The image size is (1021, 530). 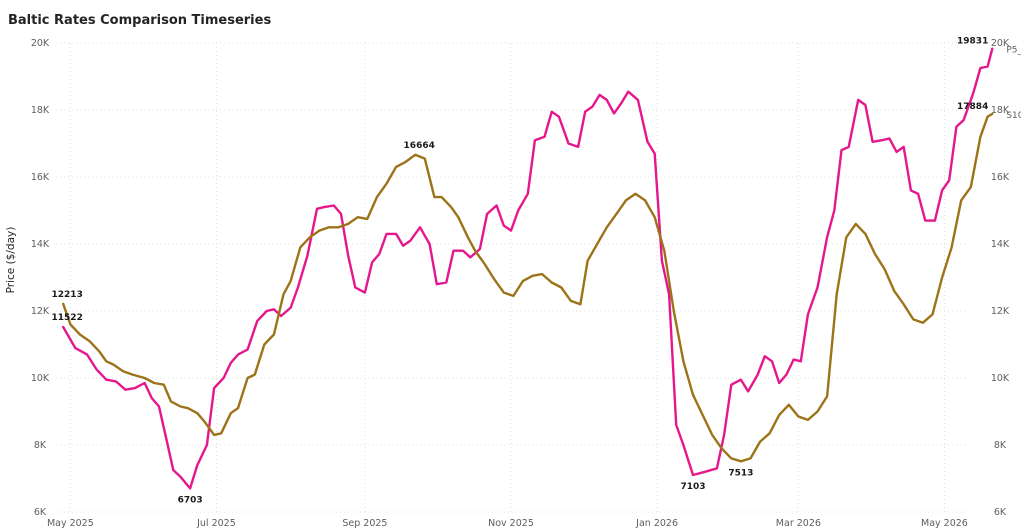 What do you see at coordinates (1000, 378) in the screenshot?
I see `y-tick-label-right: 10K` at bounding box center [1000, 378].